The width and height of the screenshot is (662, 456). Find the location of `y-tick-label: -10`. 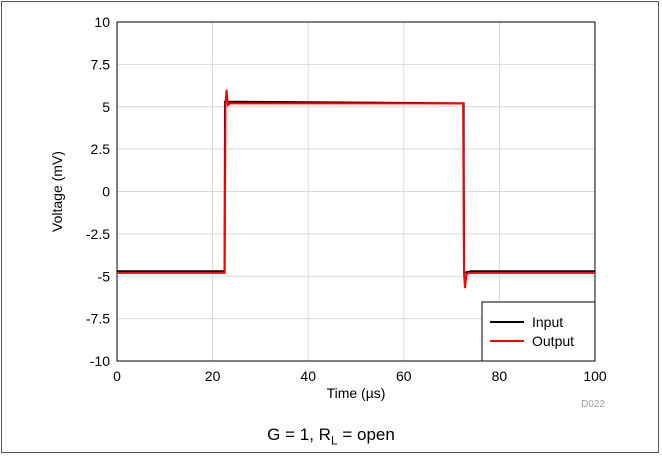

y-tick-label: -10 is located at coordinates (100, 361).